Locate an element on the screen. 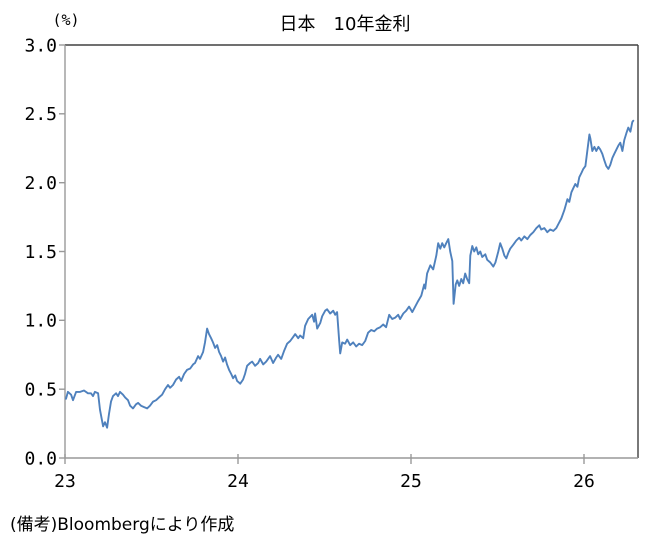 This screenshot has width=659, height=550. x-axis-ticks is located at coordinates (324, 459).